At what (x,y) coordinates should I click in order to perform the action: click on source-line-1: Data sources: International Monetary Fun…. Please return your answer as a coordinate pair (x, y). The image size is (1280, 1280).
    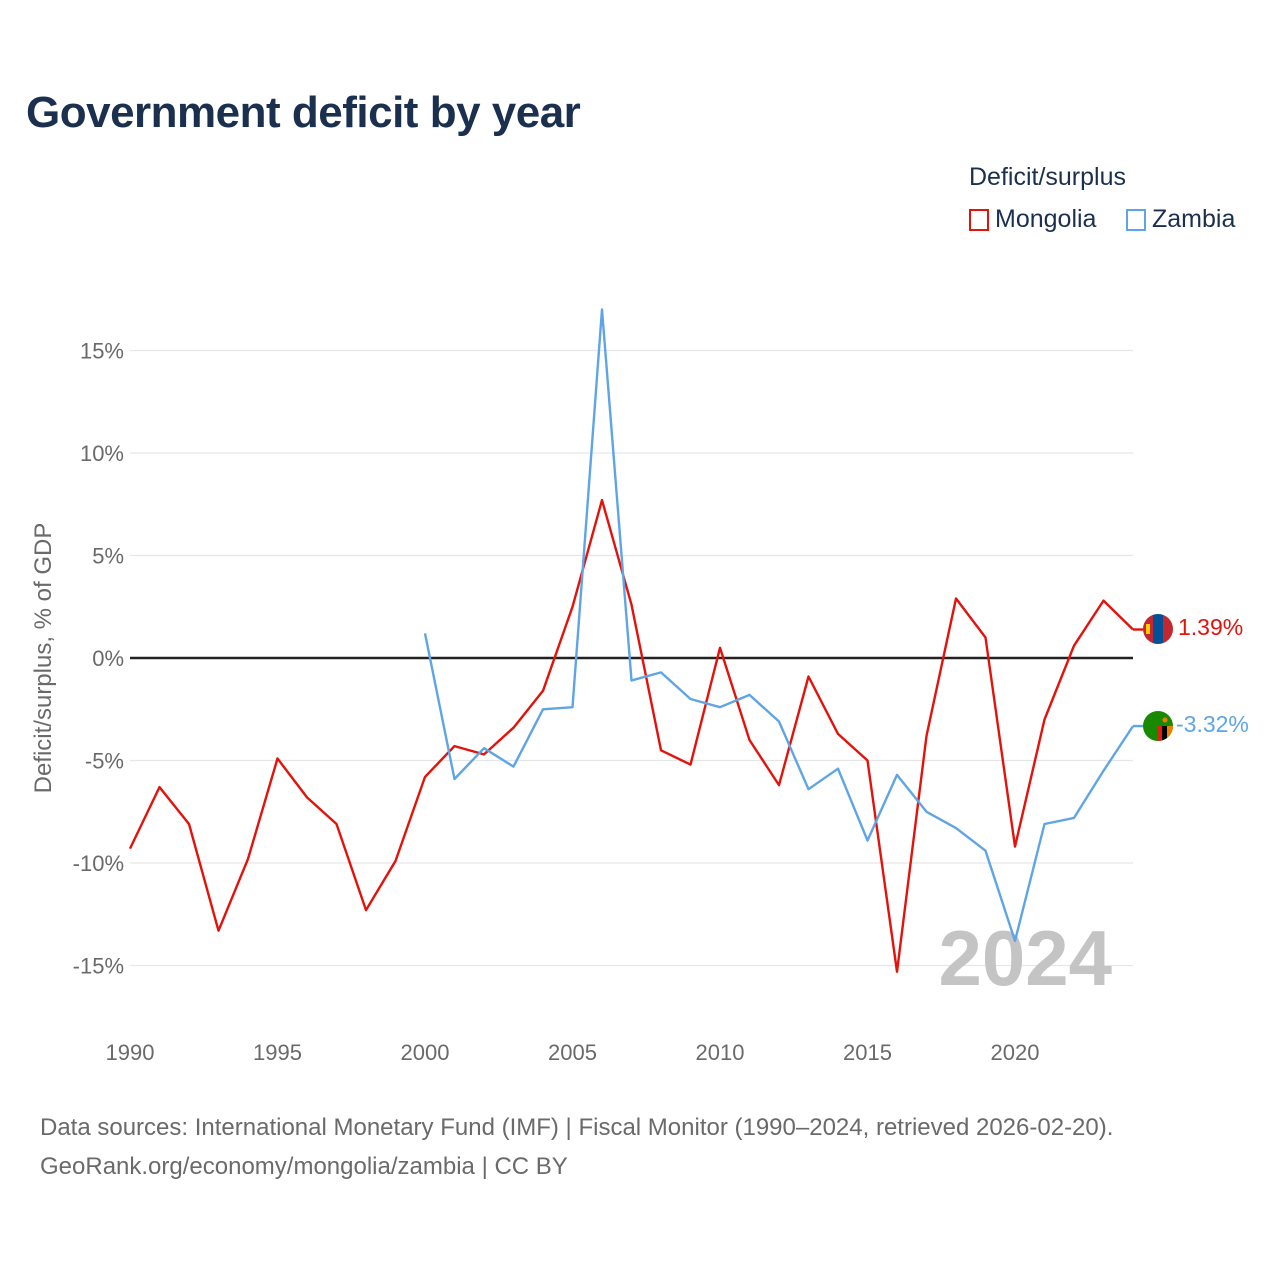
    Looking at the image, I should click on (577, 1127).